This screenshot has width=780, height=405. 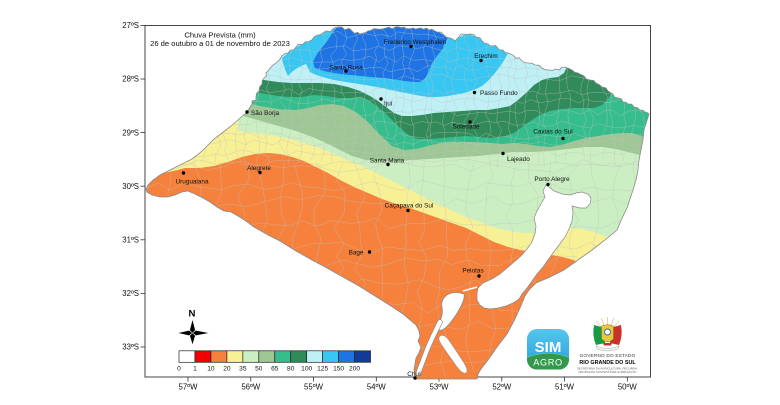 What do you see at coordinates (265, 113) in the screenshot?
I see `svg-text: São Borja` at bounding box center [265, 113].